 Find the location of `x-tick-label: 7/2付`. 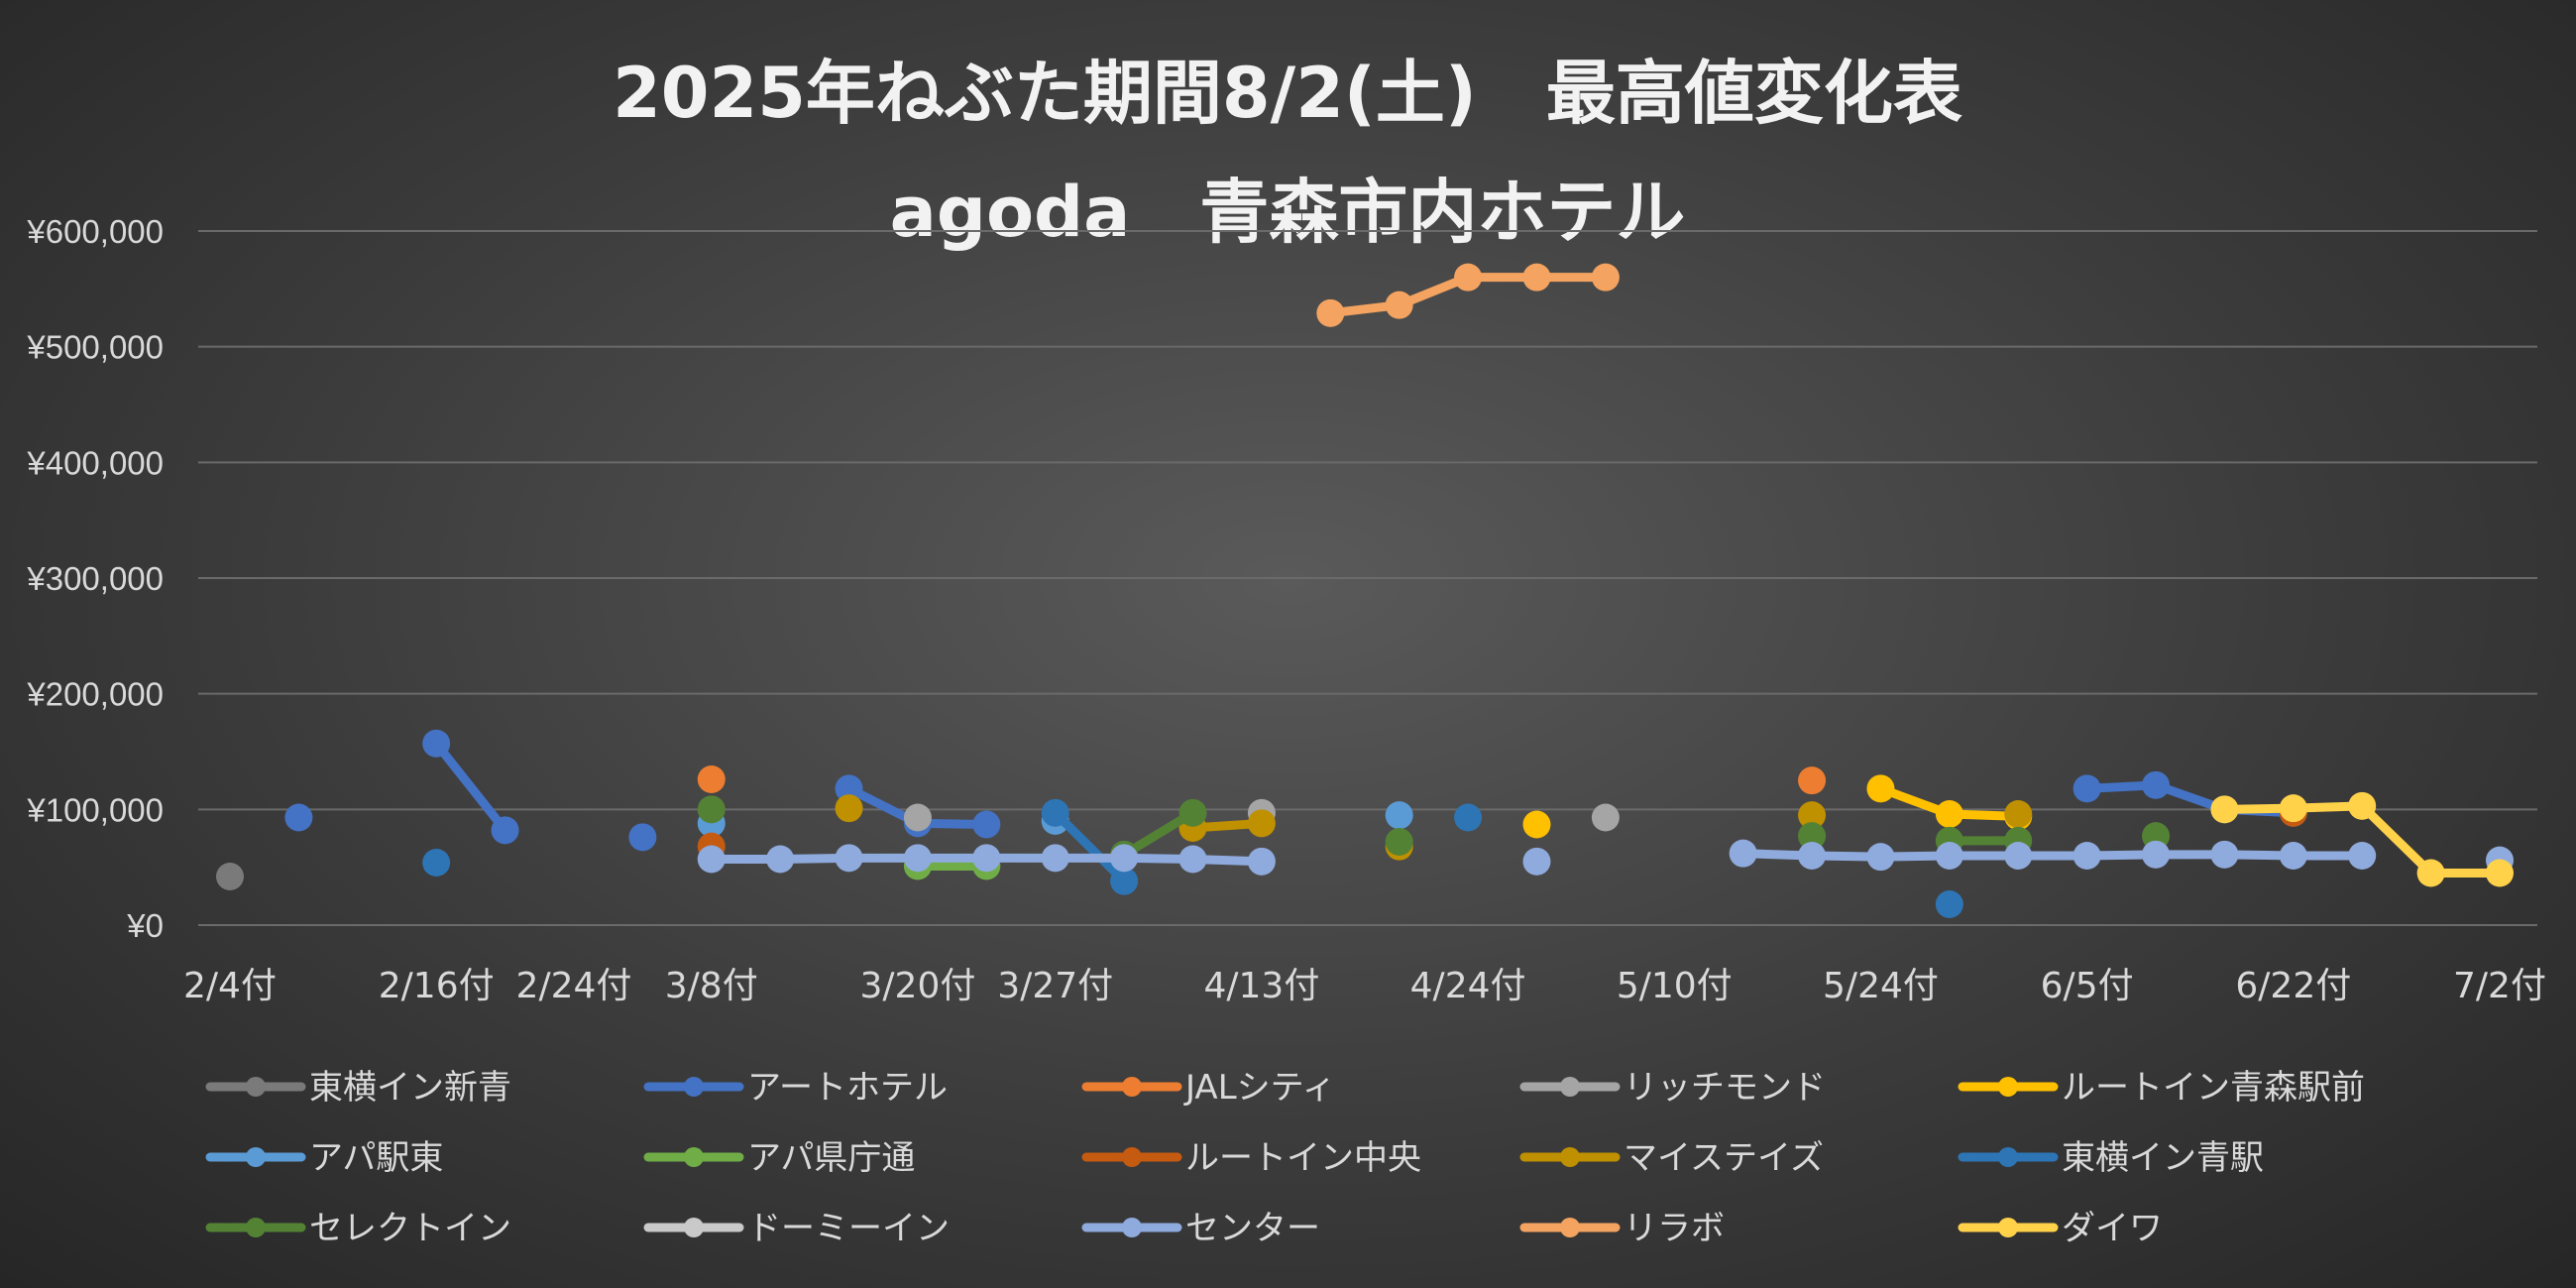

x-tick-label: 7/2付 is located at coordinates (2499, 986).